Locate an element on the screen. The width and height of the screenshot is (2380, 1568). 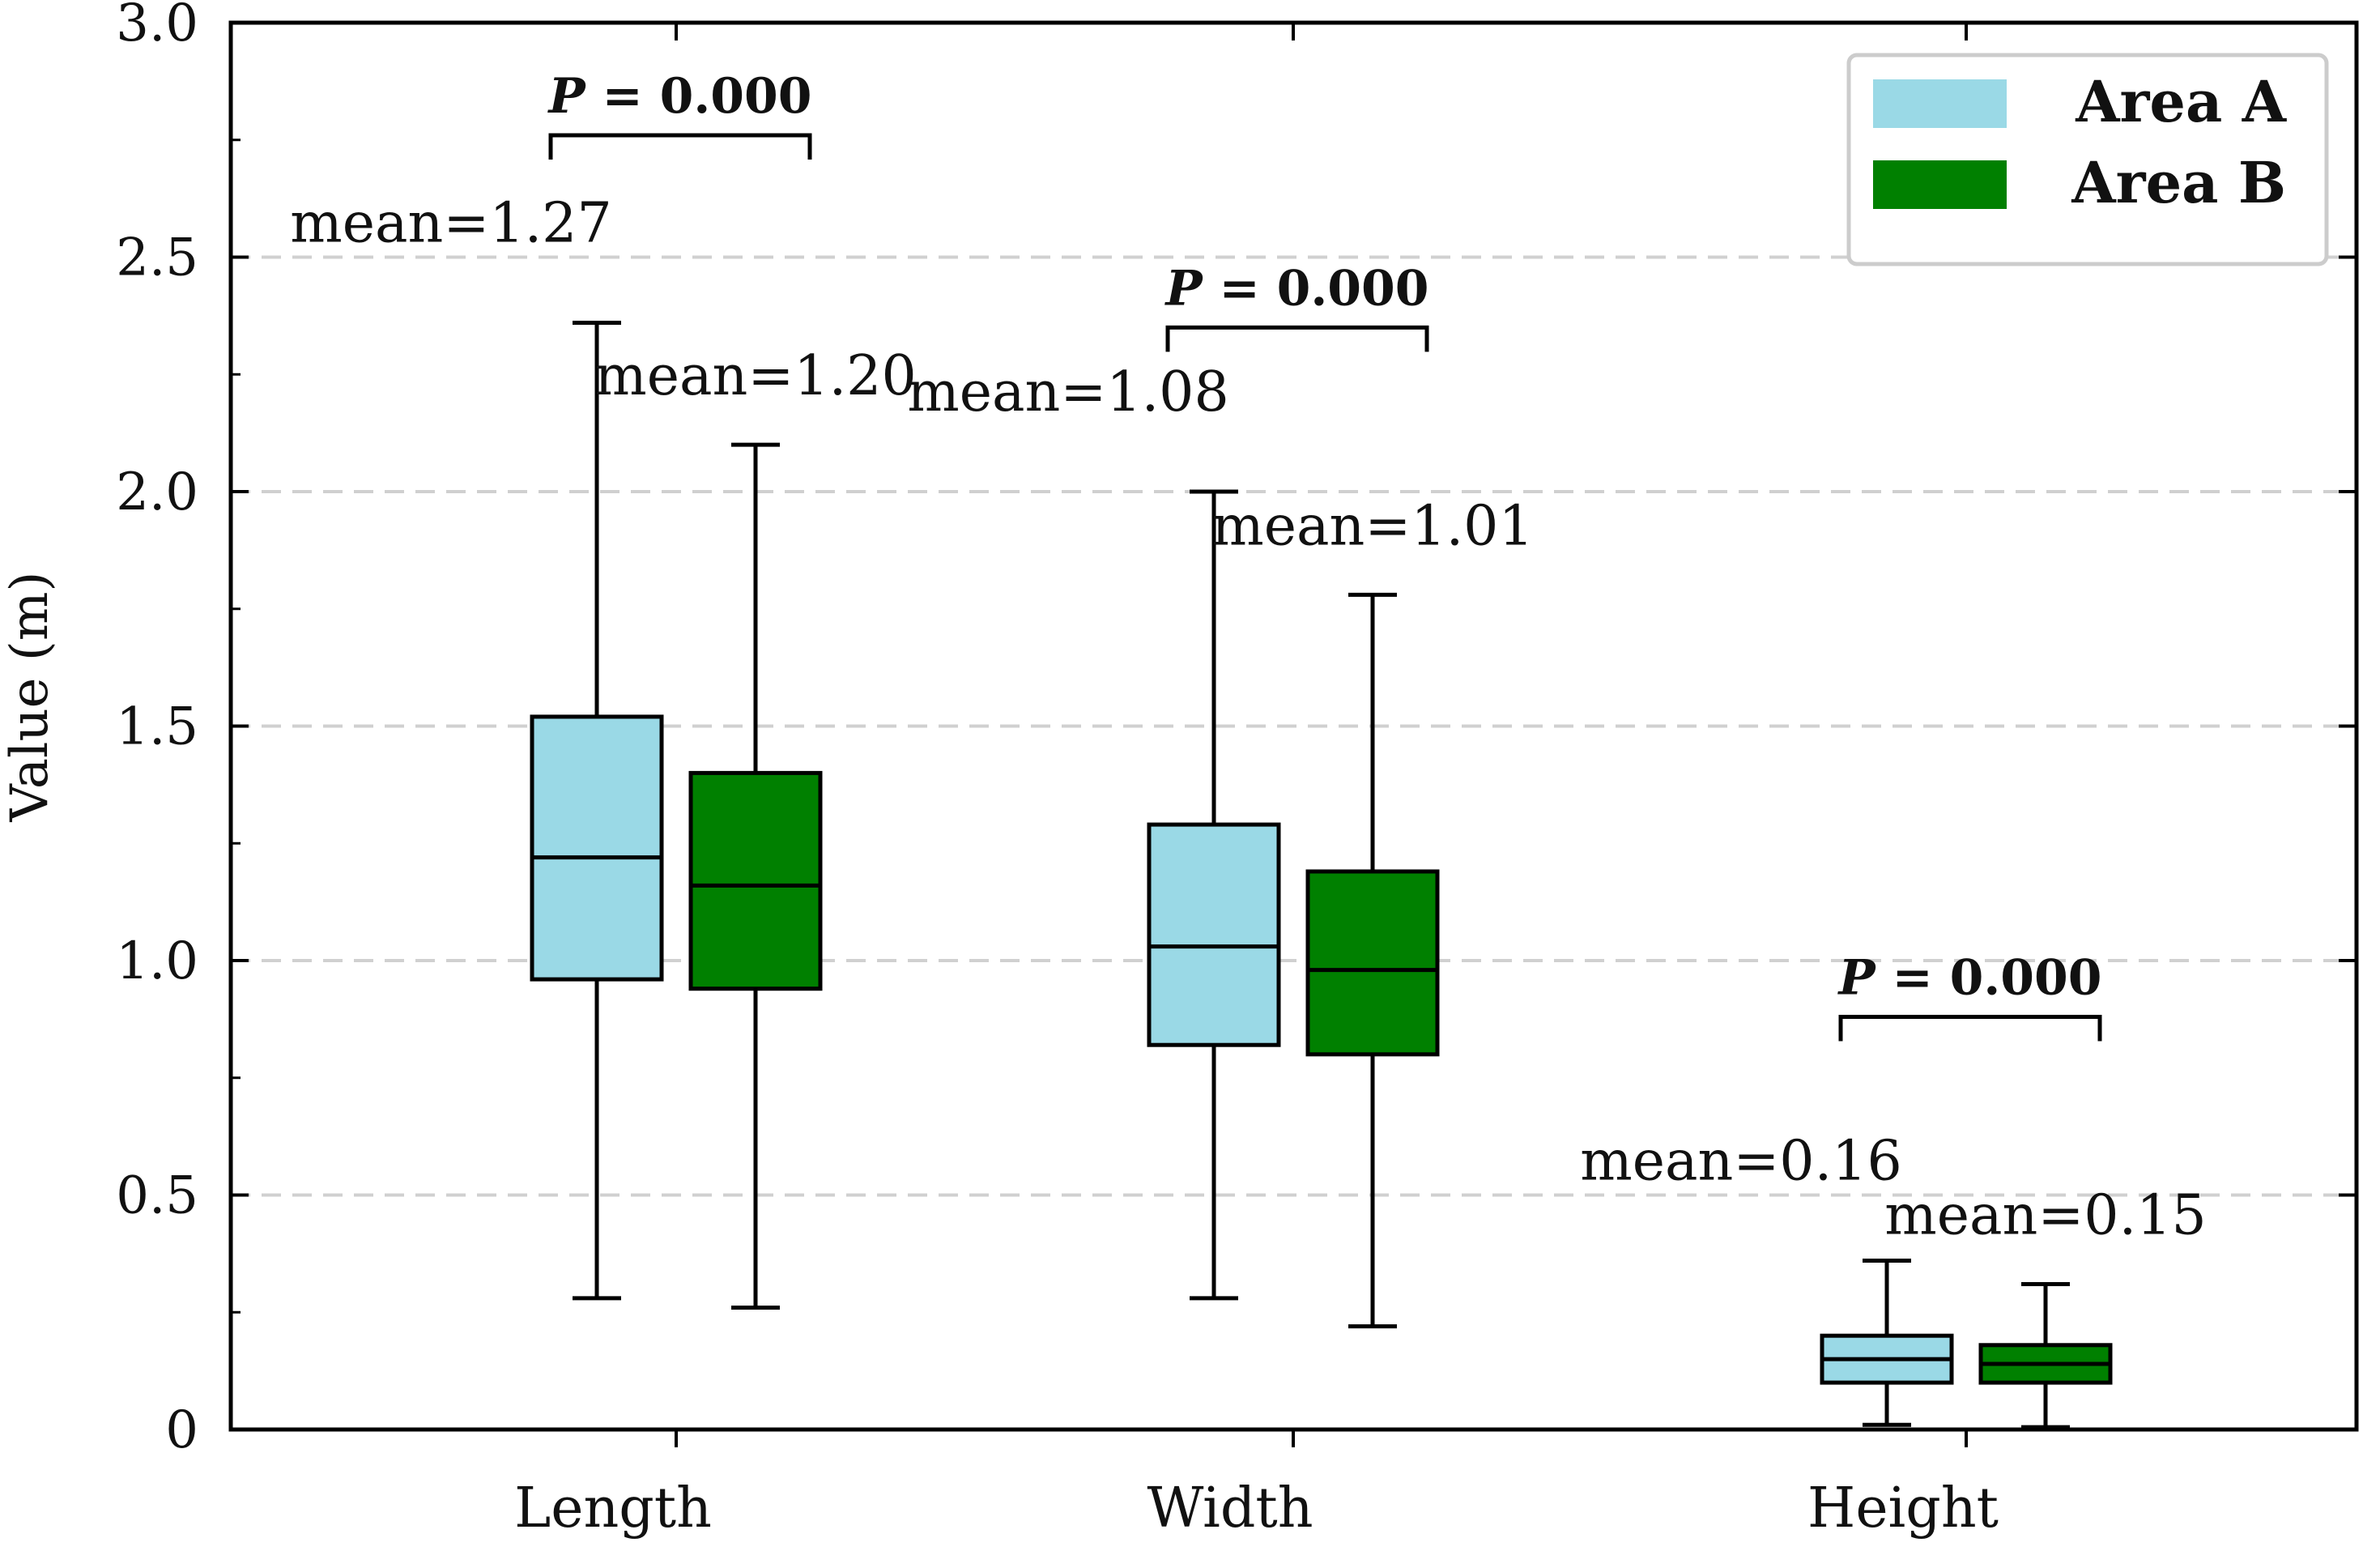
y-tick-label: 0 is located at coordinates (181, 1430).